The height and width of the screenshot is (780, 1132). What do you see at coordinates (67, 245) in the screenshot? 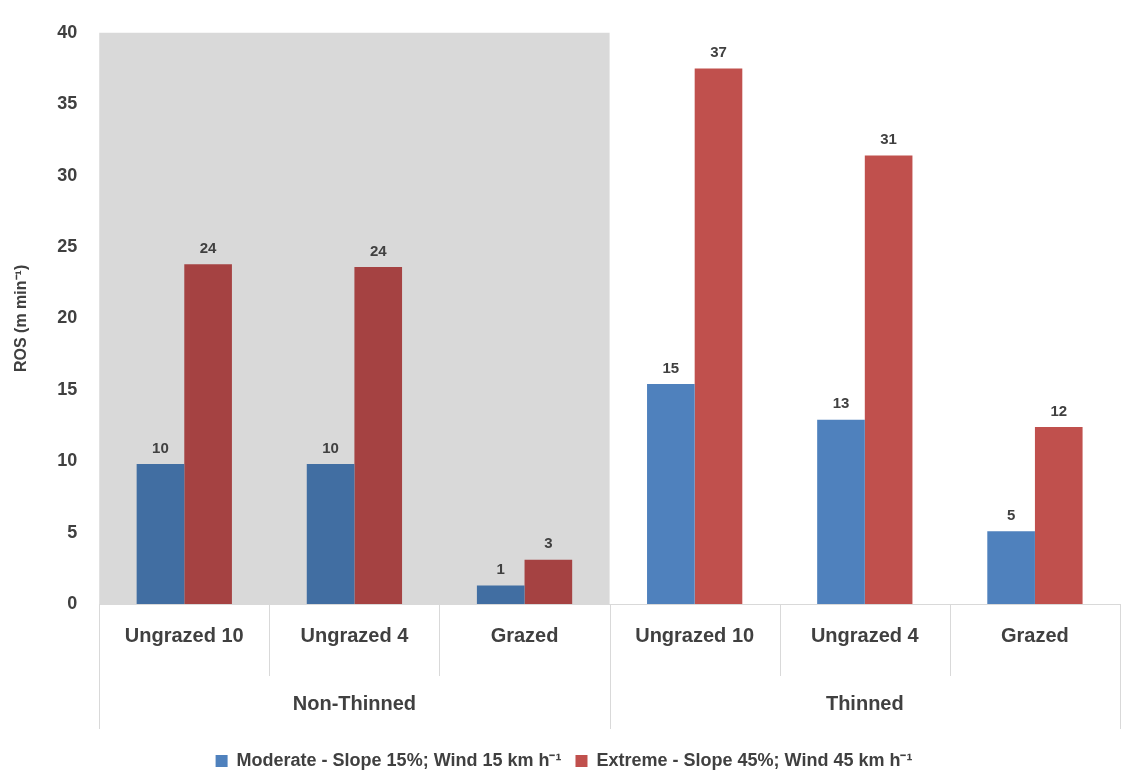
I see `y-tick-label: 25` at bounding box center [67, 245].